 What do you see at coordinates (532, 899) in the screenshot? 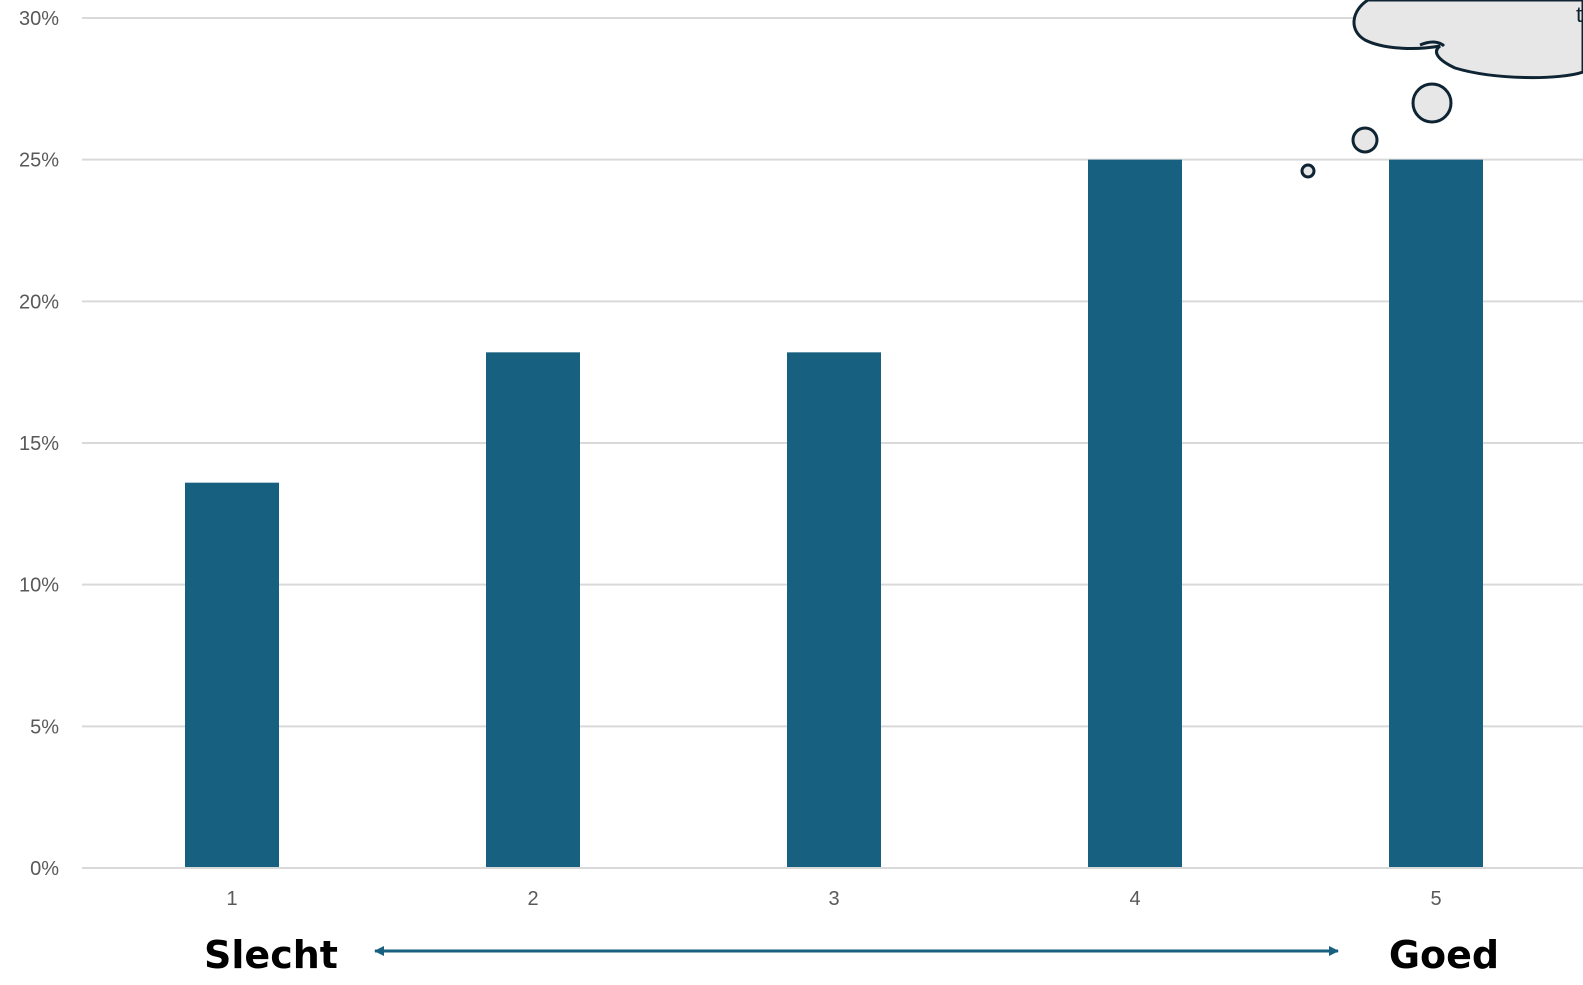
I see `x-tick-label: 2` at bounding box center [532, 899].